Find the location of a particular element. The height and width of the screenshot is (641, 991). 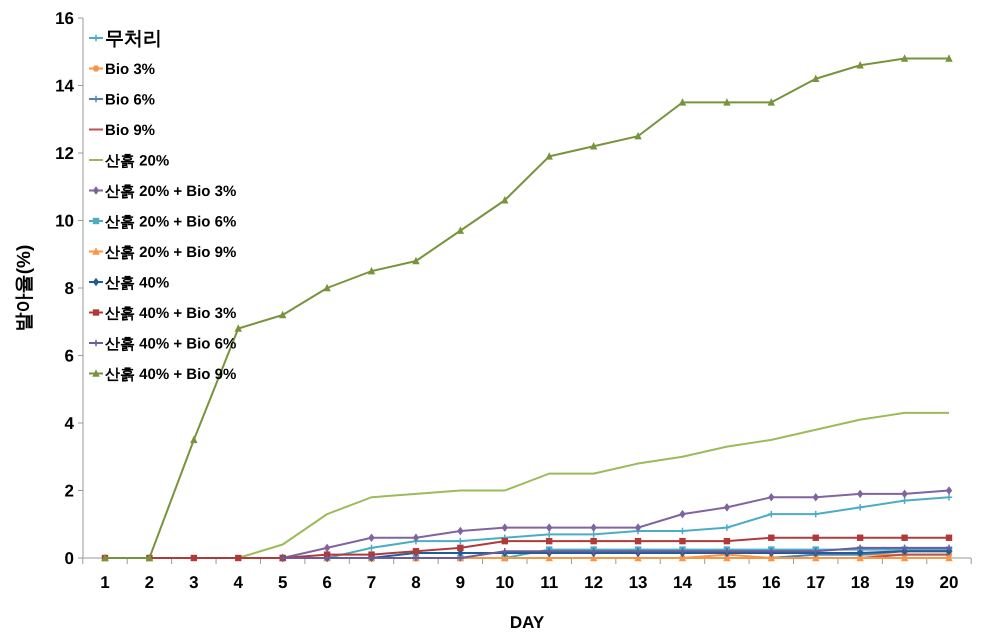

x-tick-label: 17 is located at coordinates (816, 582).